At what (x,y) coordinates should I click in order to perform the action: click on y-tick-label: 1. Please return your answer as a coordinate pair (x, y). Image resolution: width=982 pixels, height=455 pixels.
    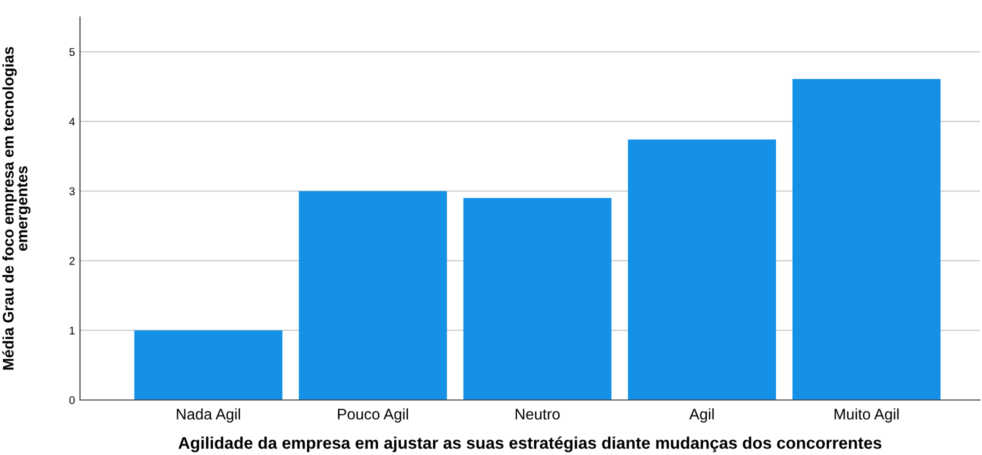
    Looking at the image, I should click on (72, 330).